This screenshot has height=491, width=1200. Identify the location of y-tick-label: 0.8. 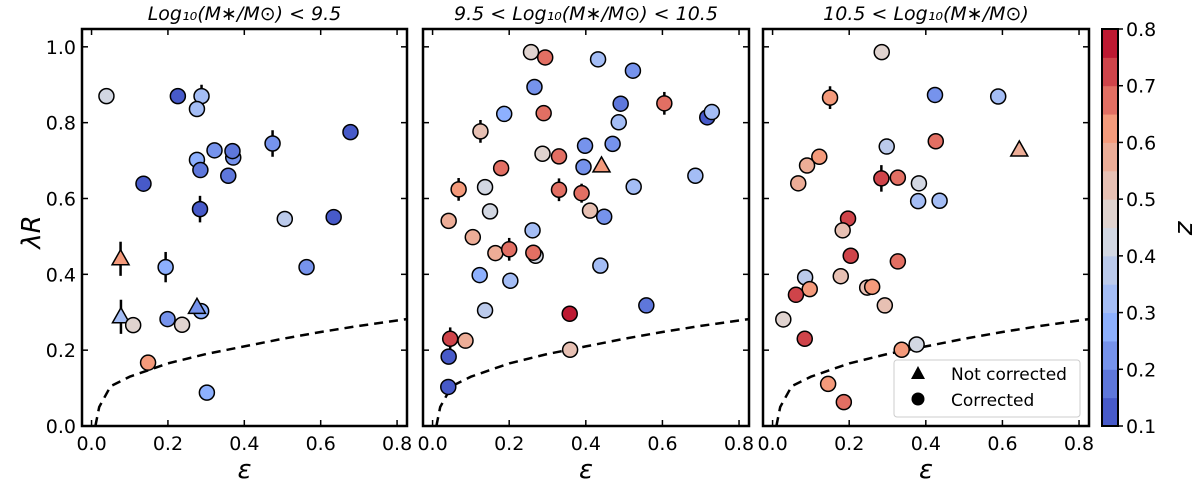
(61, 124).